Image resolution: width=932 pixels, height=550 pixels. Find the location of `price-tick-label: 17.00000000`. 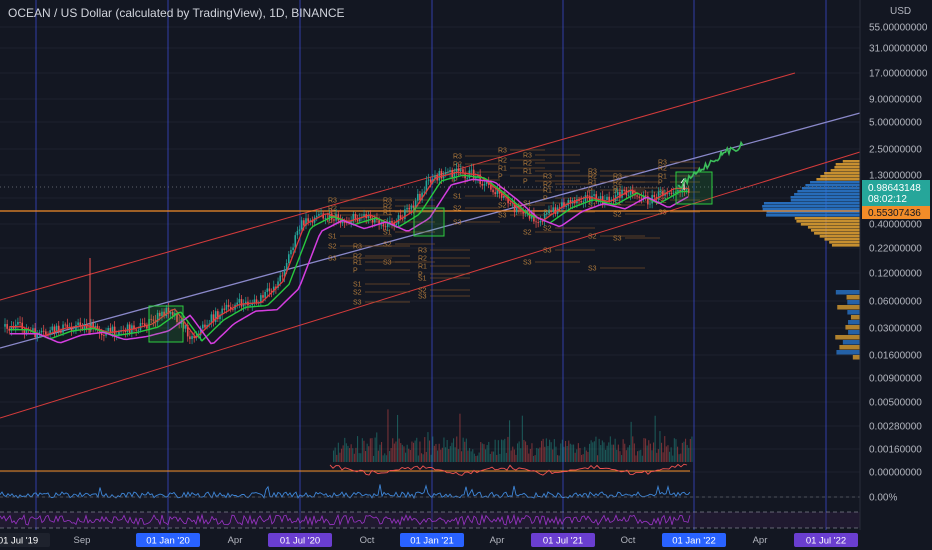

price-tick-label: 17.00000000 is located at coordinates (898, 74).